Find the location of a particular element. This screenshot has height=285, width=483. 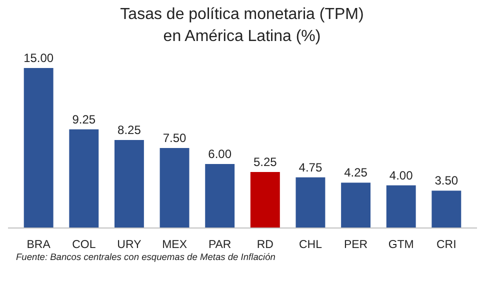

data-label: 4.25 is located at coordinates (356, 173).